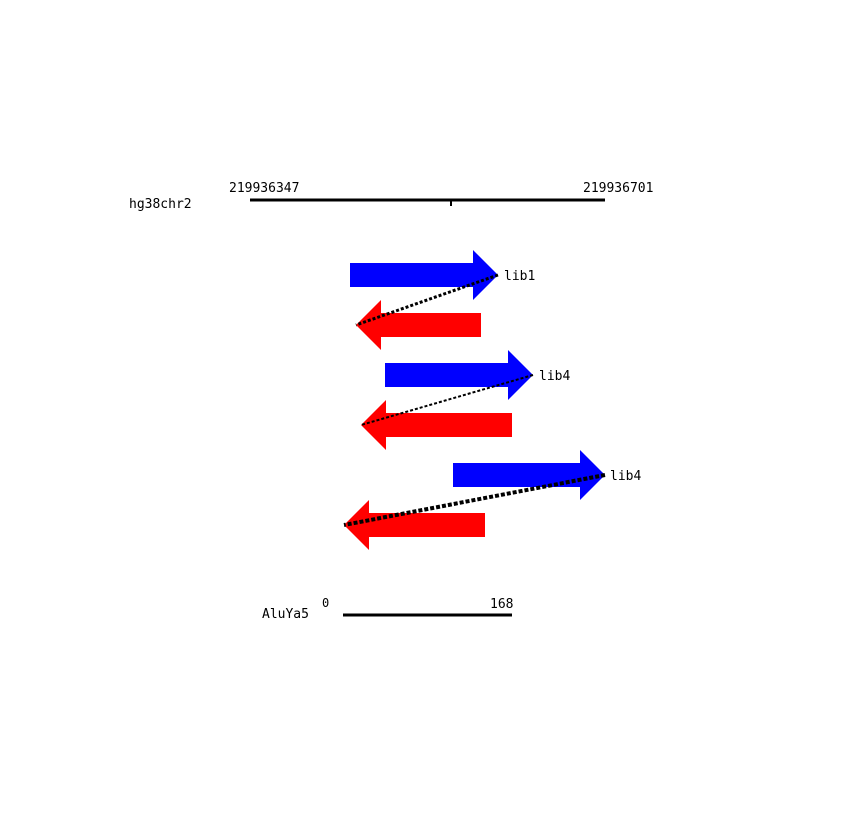  I want to click on reference-track: hg38chr2 219936347 219936701, so click(391, 196).